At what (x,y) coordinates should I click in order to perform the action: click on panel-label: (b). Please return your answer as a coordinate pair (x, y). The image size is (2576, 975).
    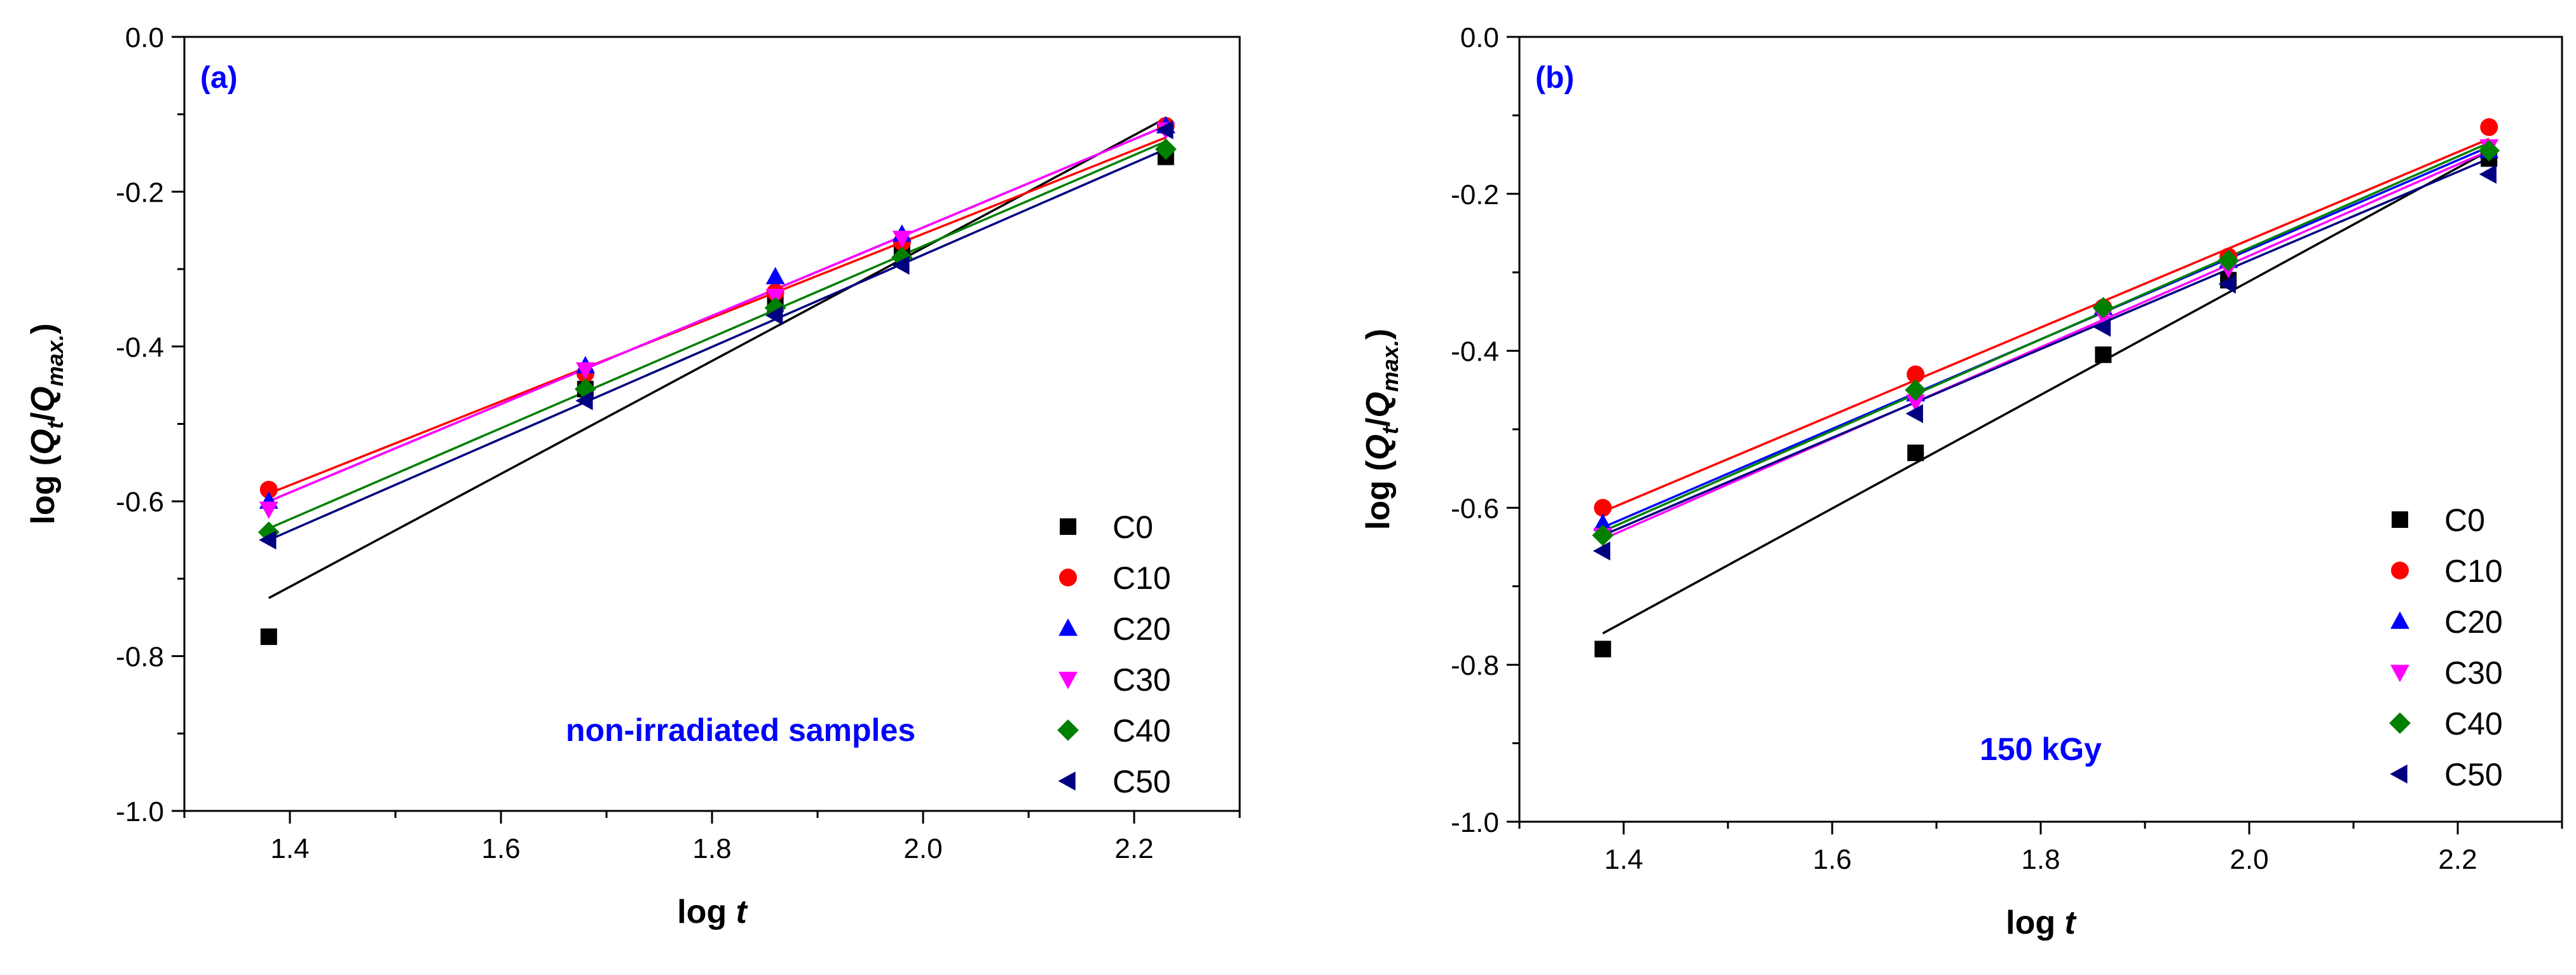
    Looking at the image, I should click on (1554, 78).